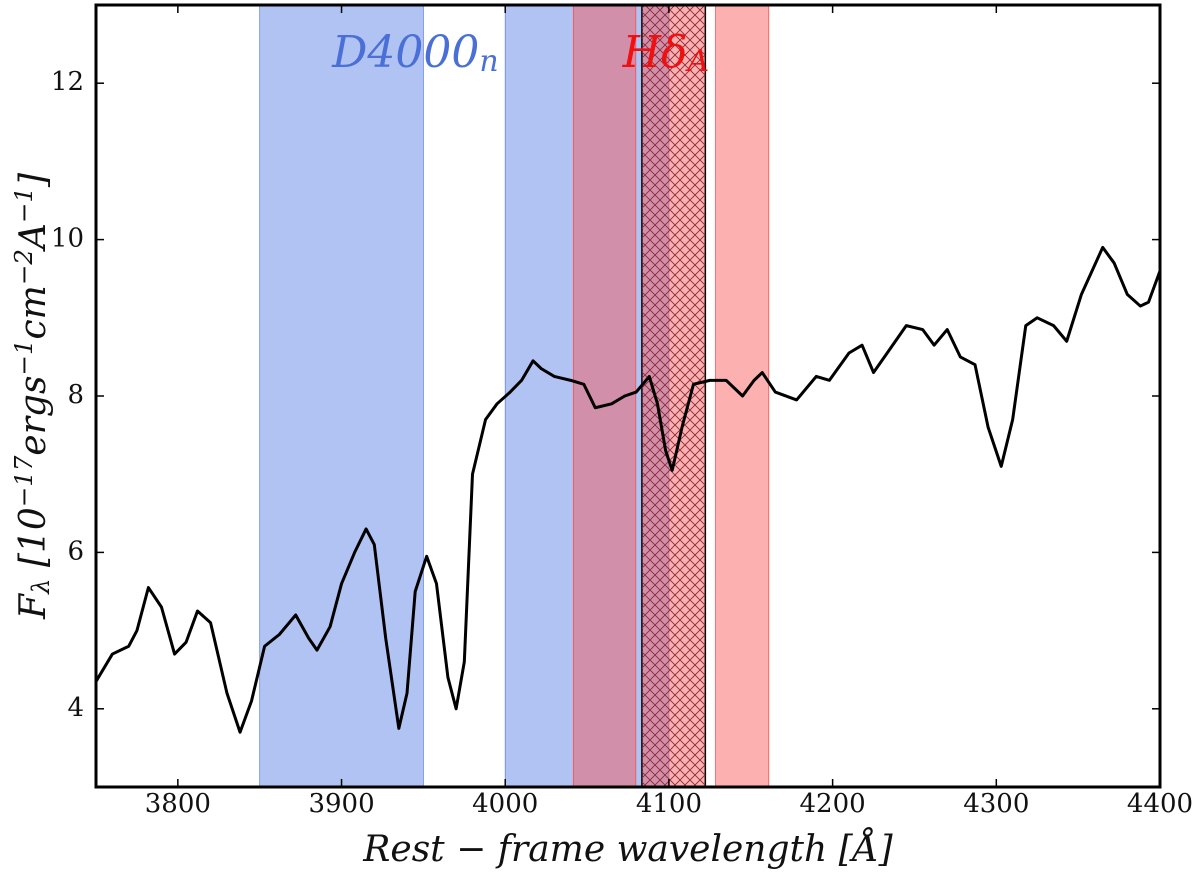 This screenshot has height=879, width=1200. What do you see at coordinates (178, 804) in the screenshot?
I see `x-tick-label: 3800` at bounding box center [178, 804].